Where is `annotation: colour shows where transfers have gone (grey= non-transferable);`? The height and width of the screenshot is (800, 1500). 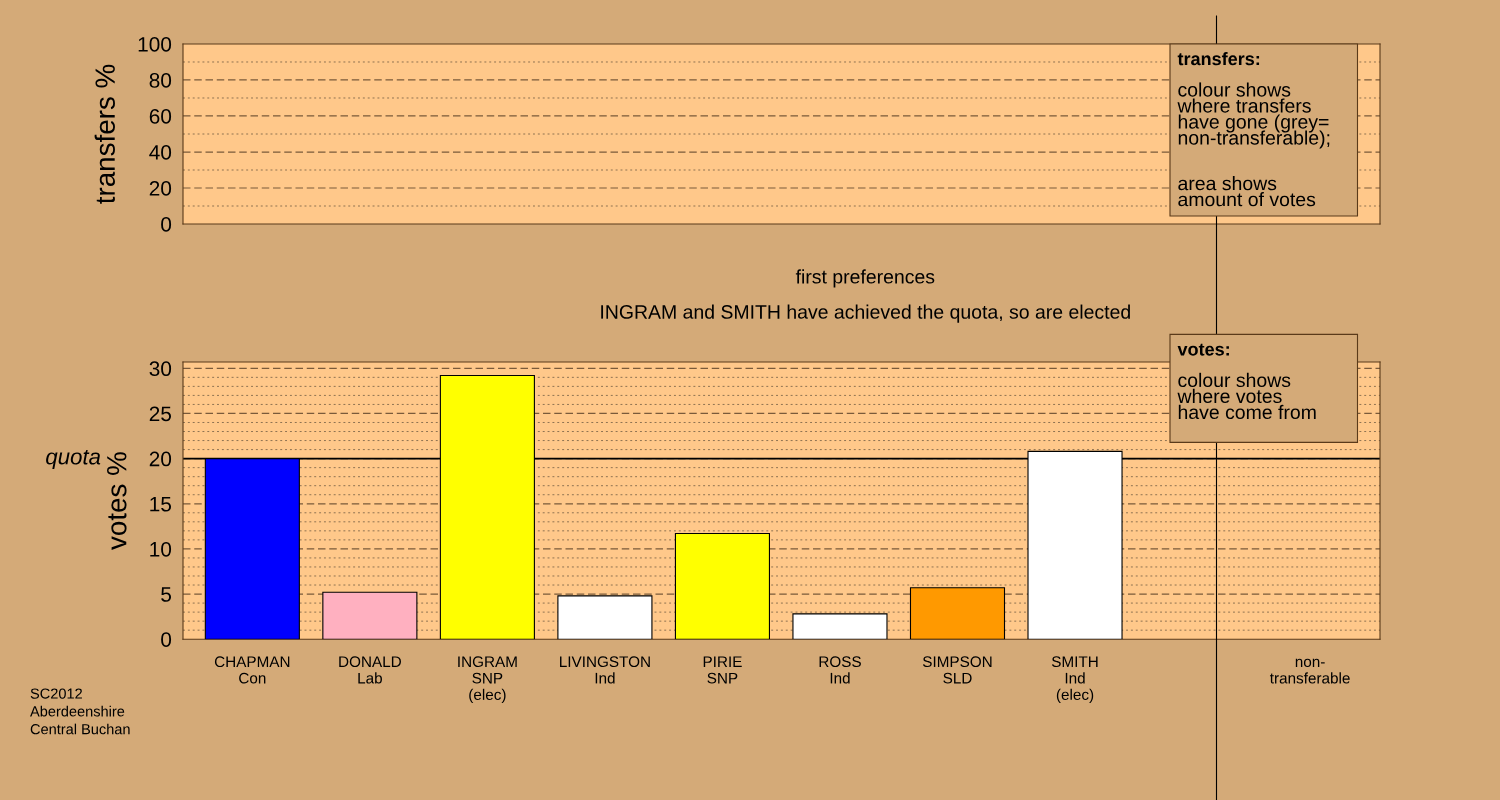 annotation: colour shows where transfers have gone (grey= non-transferable); is located at coordinates (1253, 115).